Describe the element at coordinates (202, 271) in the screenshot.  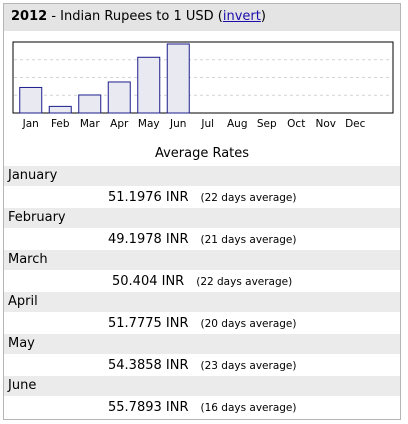
I see `month-row: March 50.404 INR (22 days average)` at that location.